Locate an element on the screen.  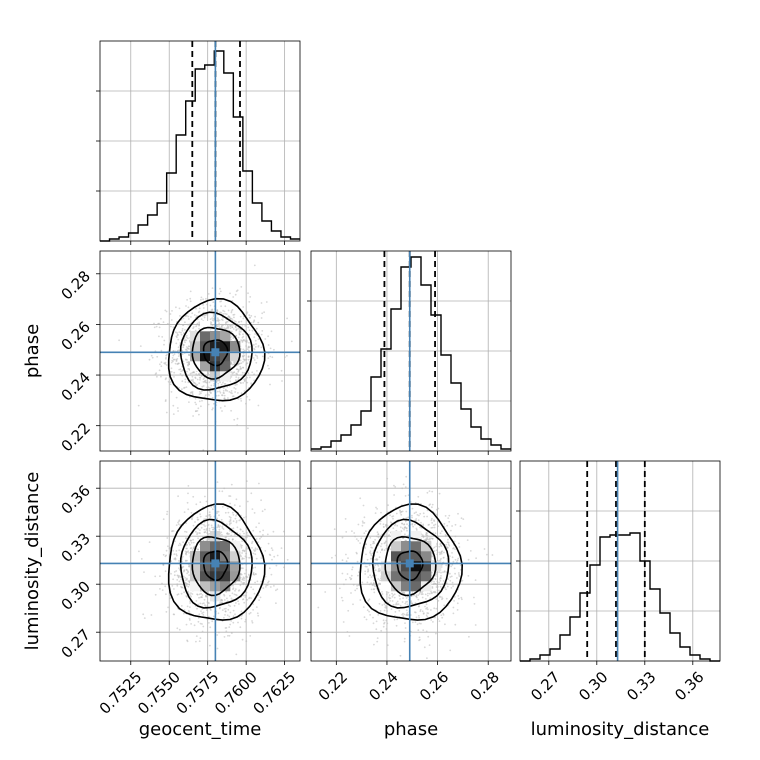
scatter-panel-phase-luminosity_distance is located at coordinates (409, 562).